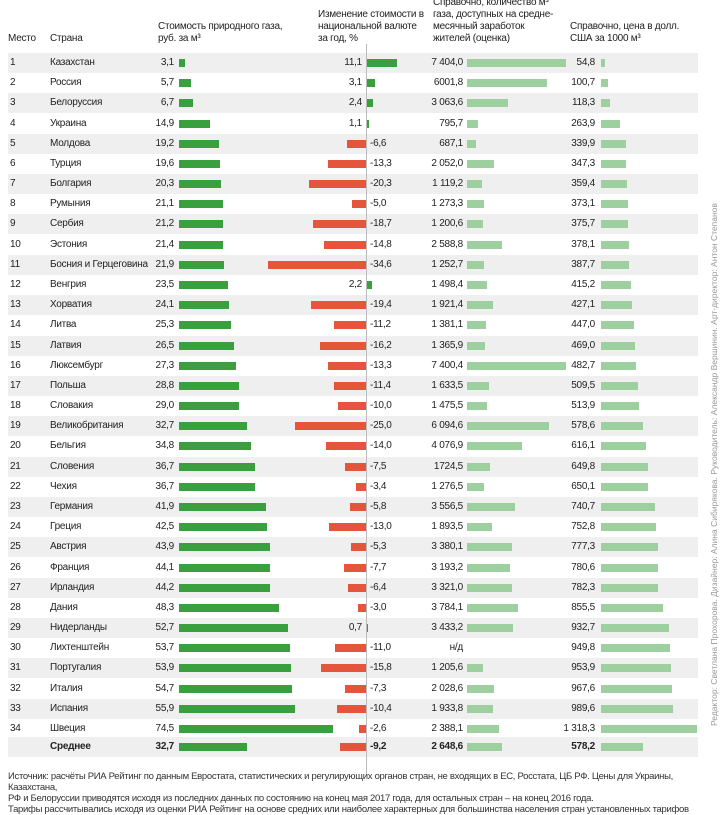  What do you see at coordinates (353, 426) in the screenshot?
I see `table-row: 19 Великобритания 32,7 -25,0 6 094,6 578,6` at bounding box center [353, 426].